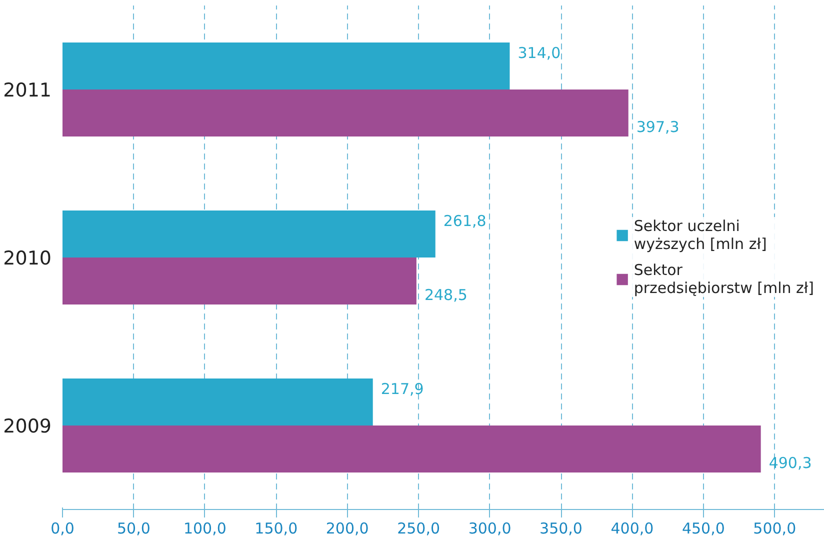 Image resolution: width=824 pixels, height=536 pixels. What do you see at coordinates (446, 295) in the screenshot?
I see `data-label: 248,5` at bounding box center [446, 295].